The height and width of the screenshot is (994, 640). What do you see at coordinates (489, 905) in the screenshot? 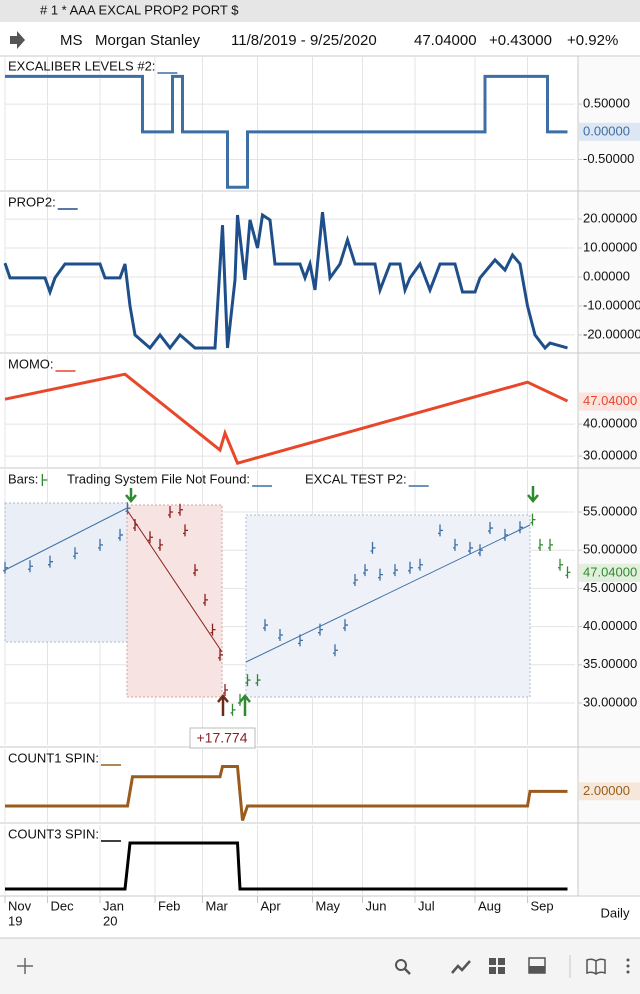
I see `month-label: Aug` at bounding box center [489, 905].